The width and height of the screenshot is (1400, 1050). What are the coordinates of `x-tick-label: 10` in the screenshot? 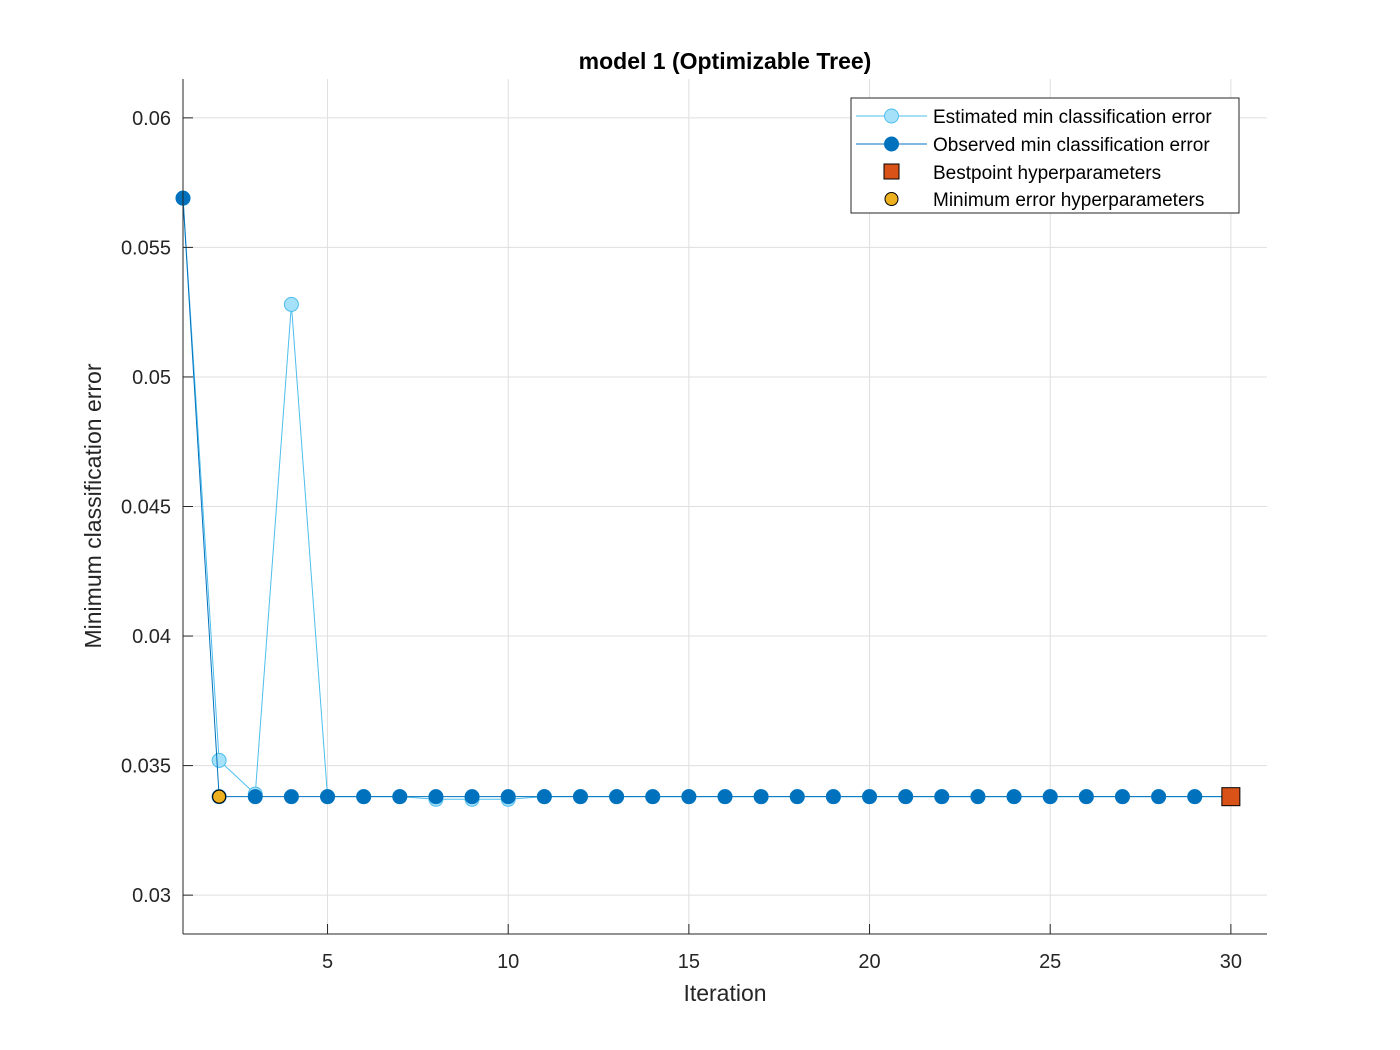 It's located at (508, 962).